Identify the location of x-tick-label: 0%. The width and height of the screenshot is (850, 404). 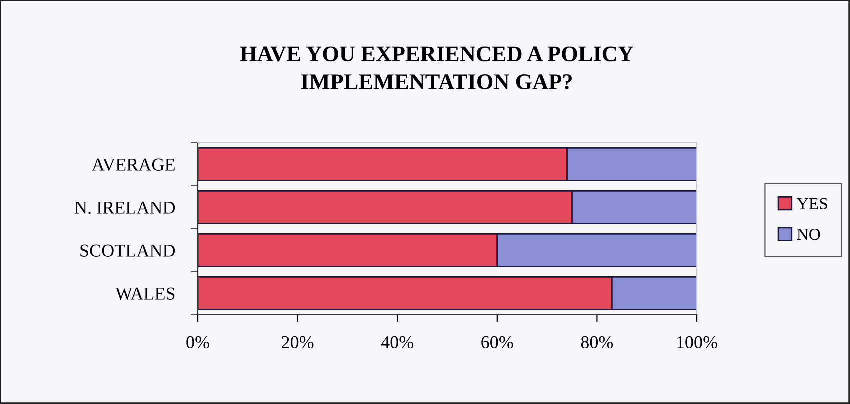
(198, 342).